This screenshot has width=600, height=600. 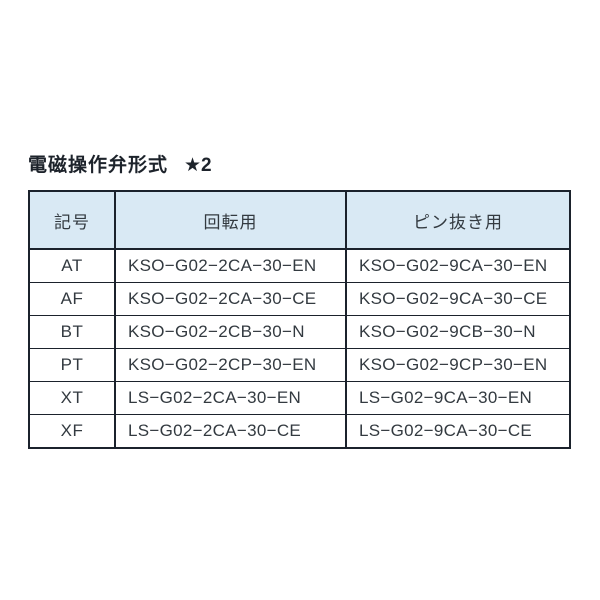 What do you see at coordinates (458, 365) in the screenshot?
I see `pin-removal-model-cell: KSO−G02−9CP−30−EN` at bounding box center [458, 365].